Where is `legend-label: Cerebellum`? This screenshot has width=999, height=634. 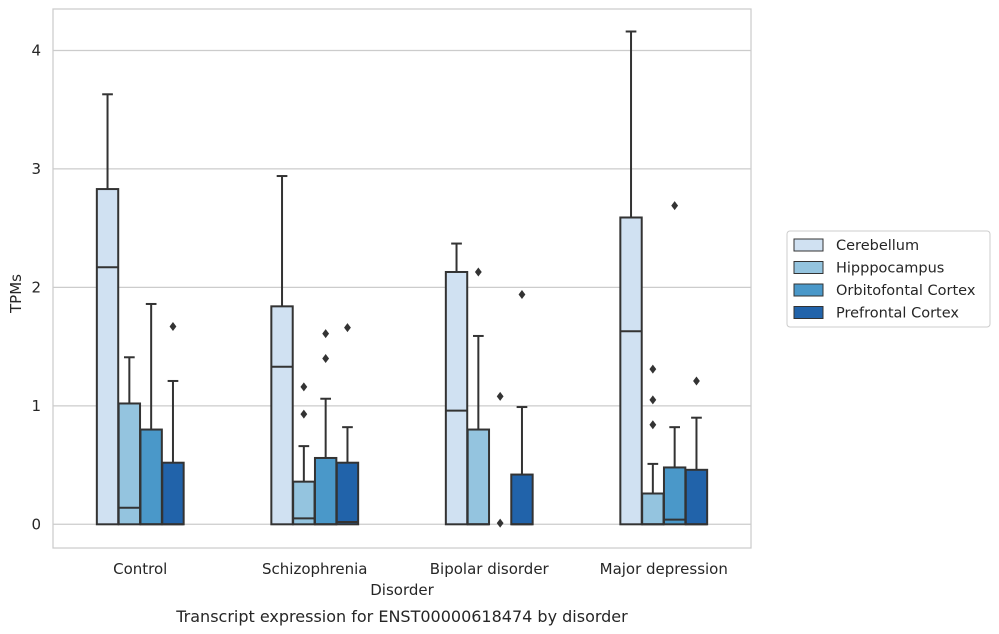 legend-label: Cerebellum is located at coordinates (877, 246).